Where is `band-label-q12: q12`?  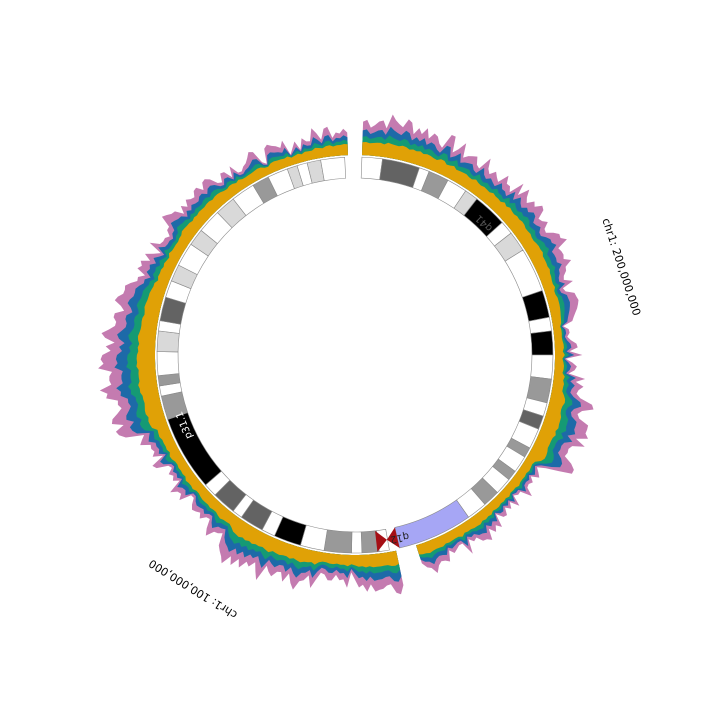 band-label-q12: q12 is located at coordinates (399, 537).